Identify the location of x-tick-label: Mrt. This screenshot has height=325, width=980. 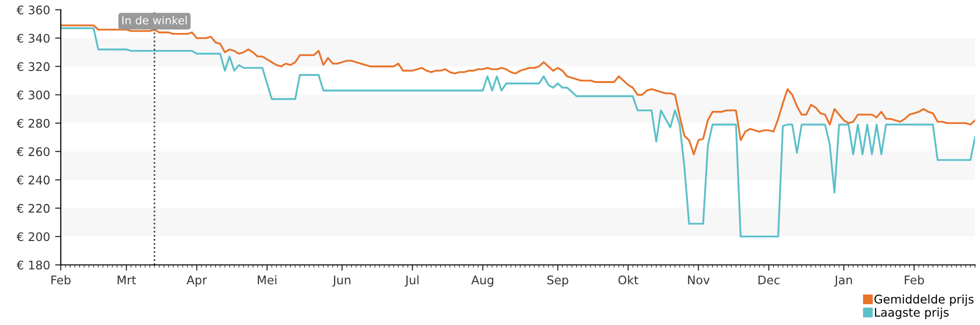
(127, 280).